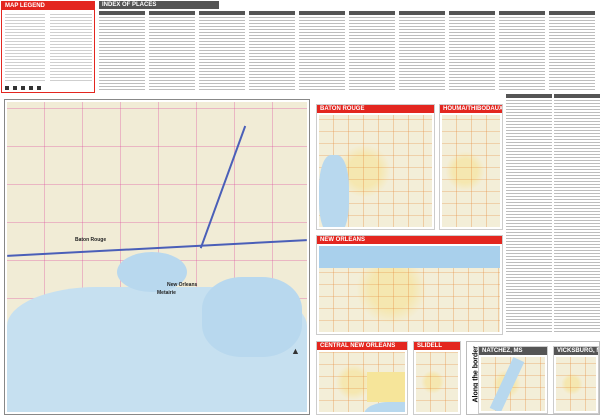 The height and width of the screenshot is (420, 600). I want to click on legend-symbols-left, so click(25, 48).